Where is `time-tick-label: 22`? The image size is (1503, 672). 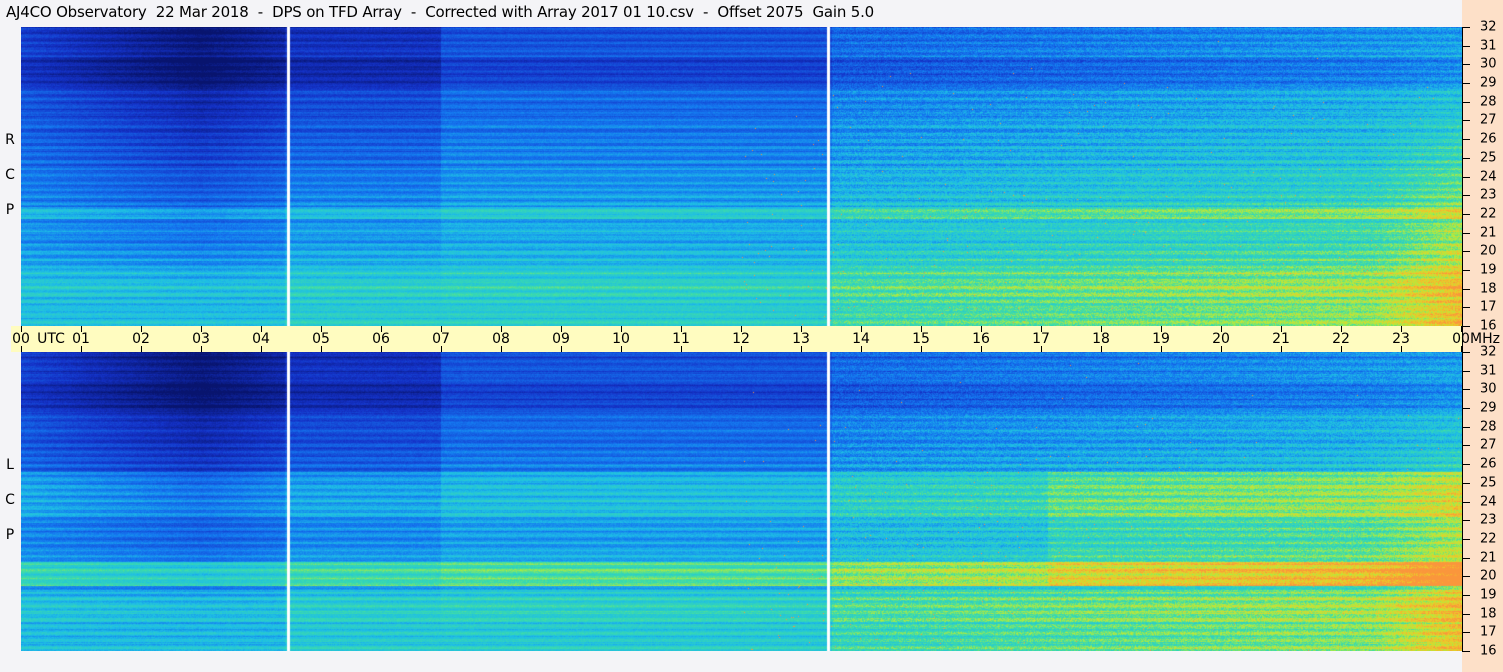 time-tick-label: 22 is located at coordinates (1341, 339).